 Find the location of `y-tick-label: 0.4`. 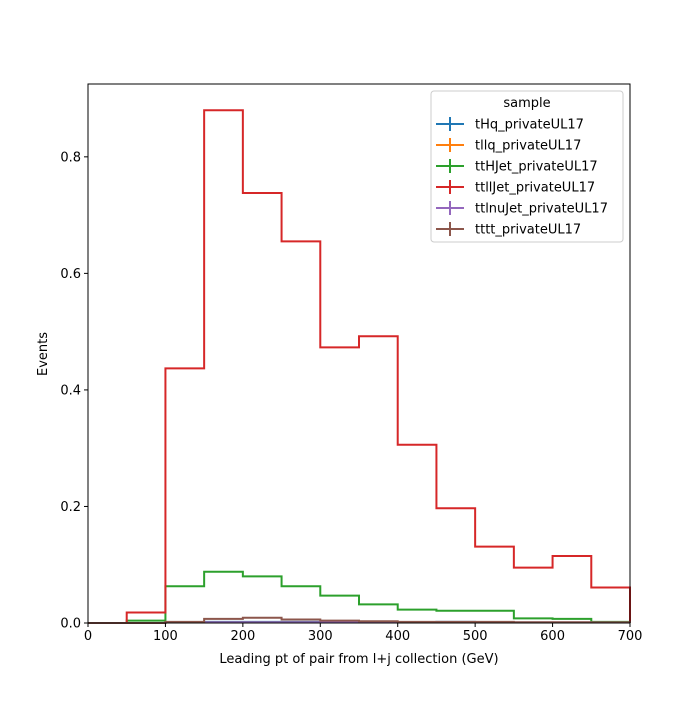

y-tick-label: 0.4 is located at coordinates (70, 390).